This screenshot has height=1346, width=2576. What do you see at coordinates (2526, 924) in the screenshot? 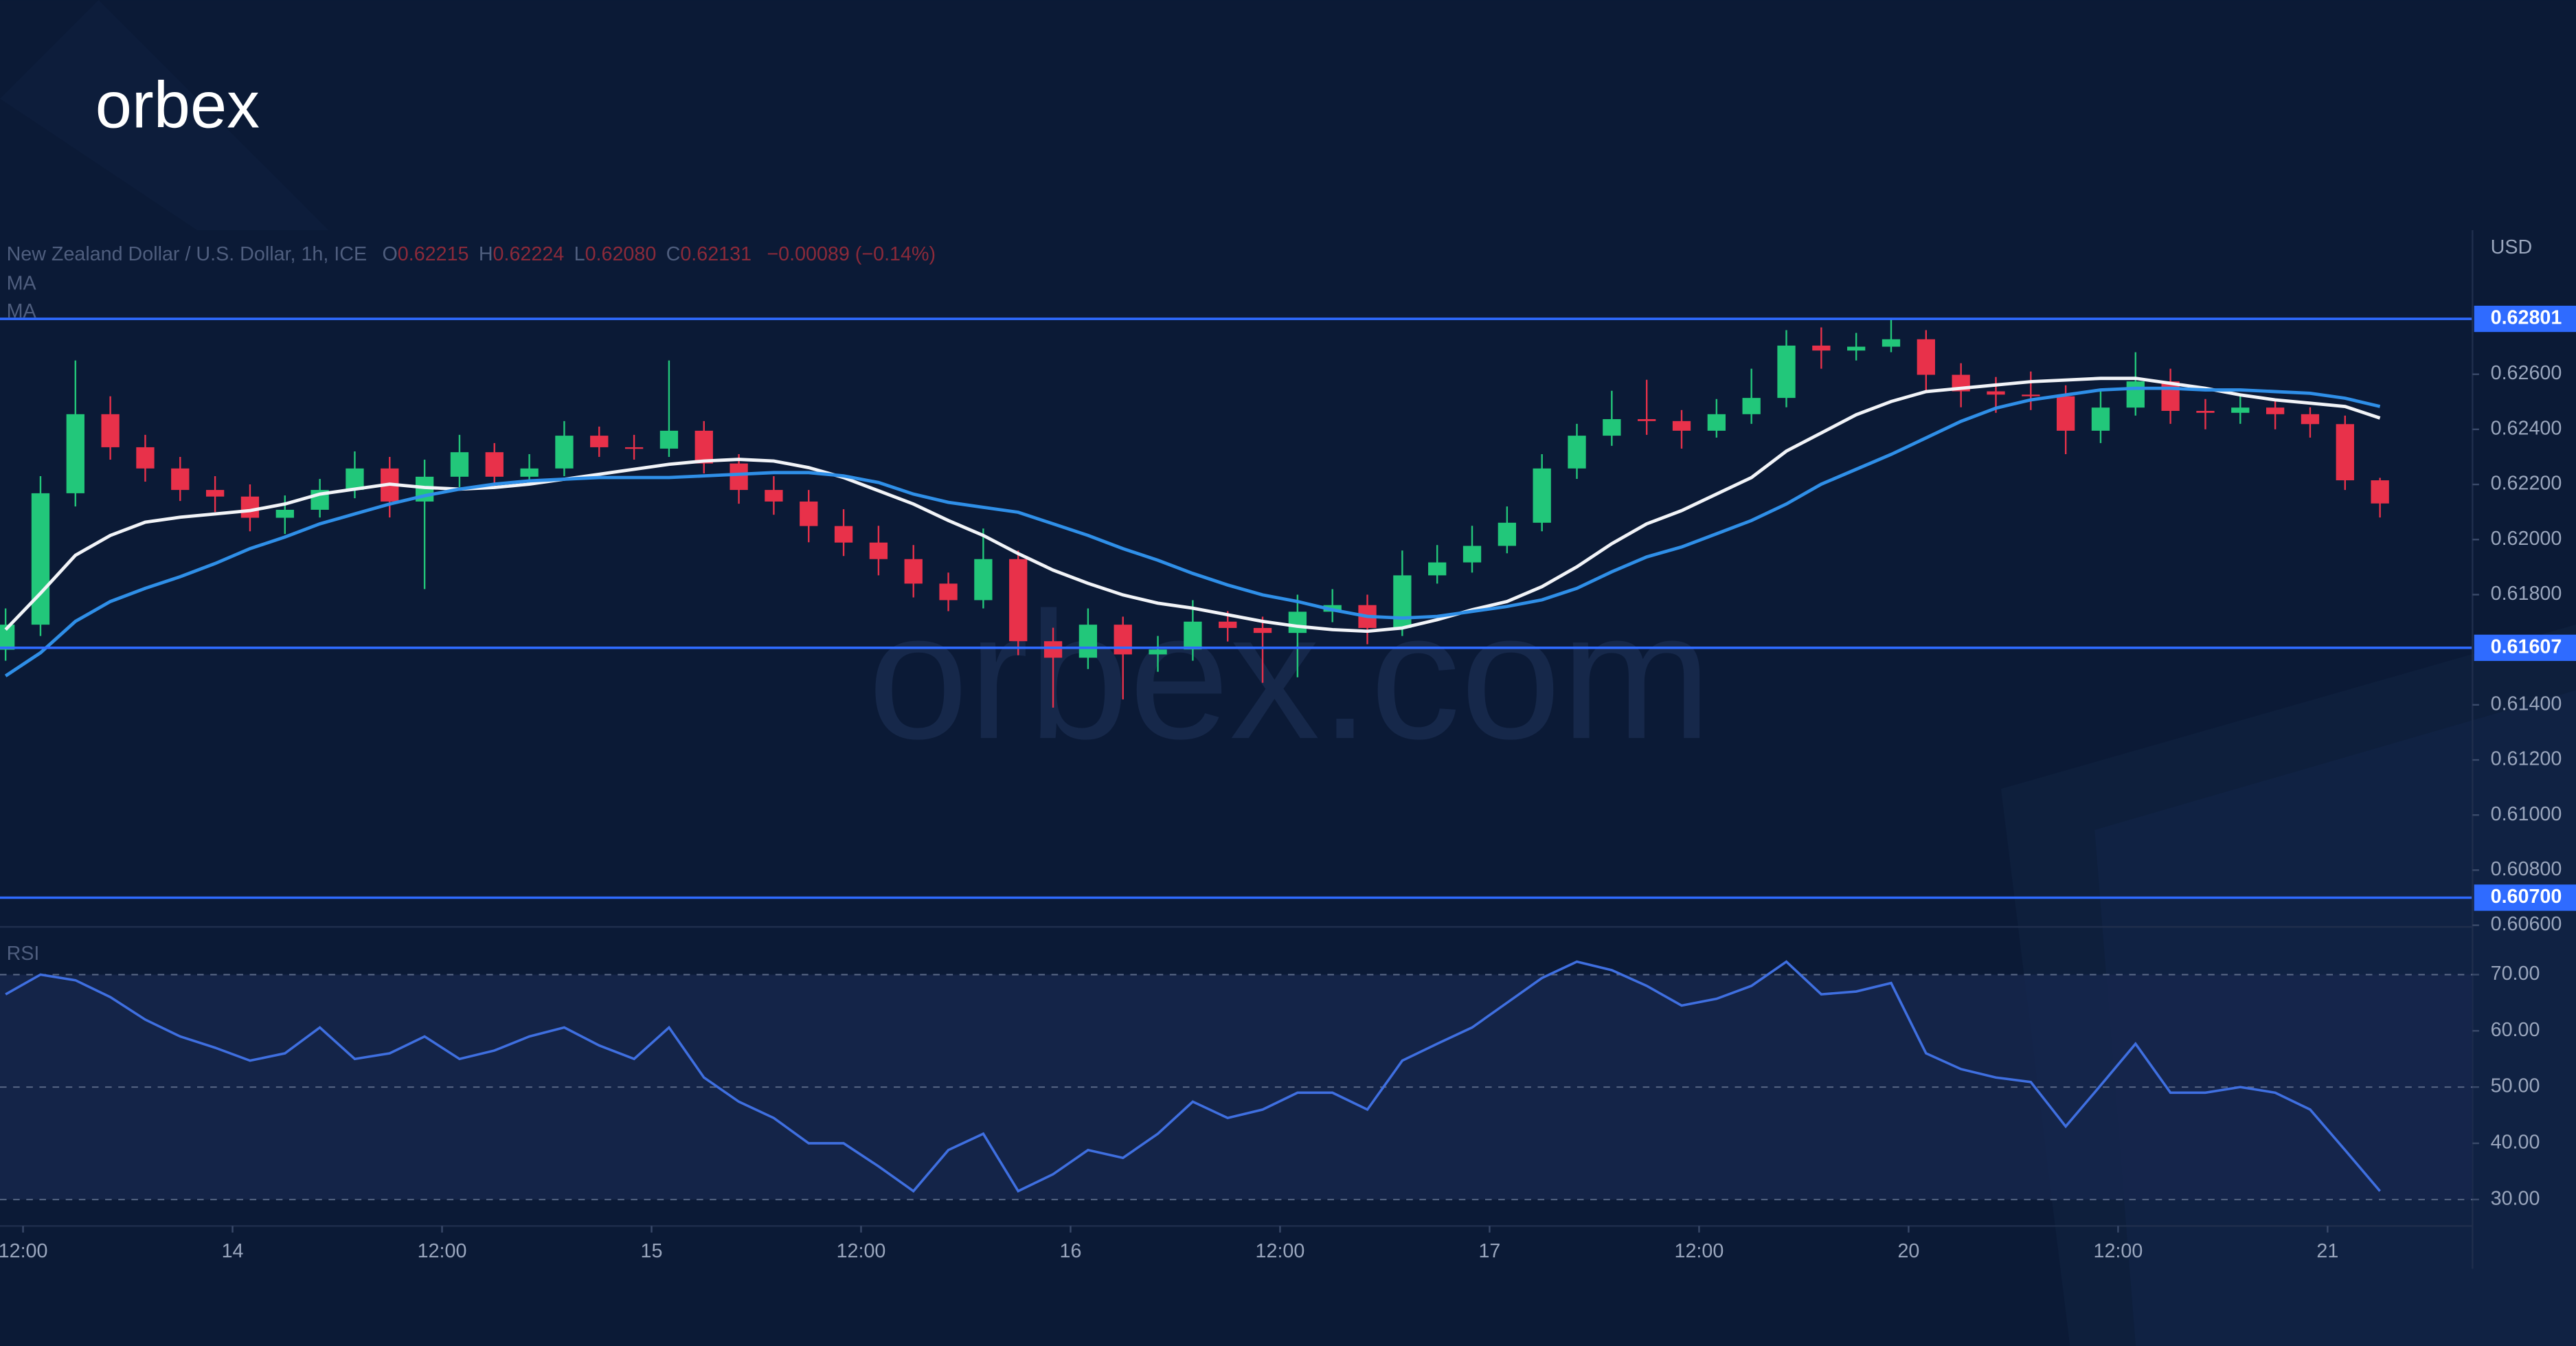
I see `y-tick-label: 0.60600` at bounding box center [2526, 924].